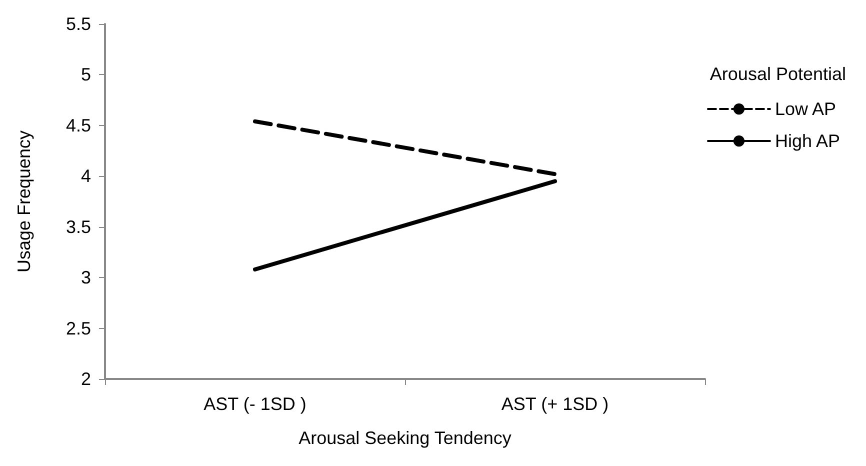 This screenshot has height=466, width=866. I want to click on legend-label: High AP, so click(807, 141).